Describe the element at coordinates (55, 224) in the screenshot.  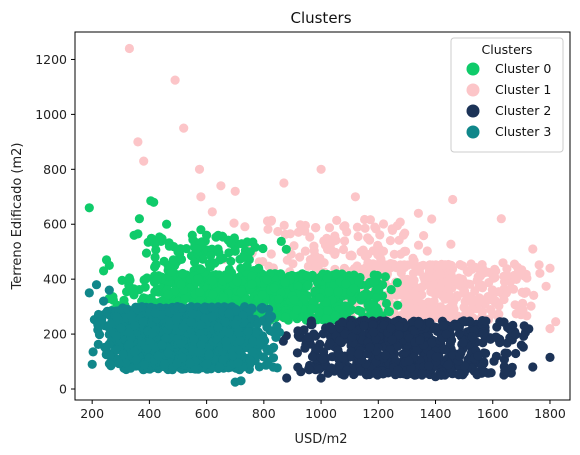
I see `y-tick-label: 600` at that location.